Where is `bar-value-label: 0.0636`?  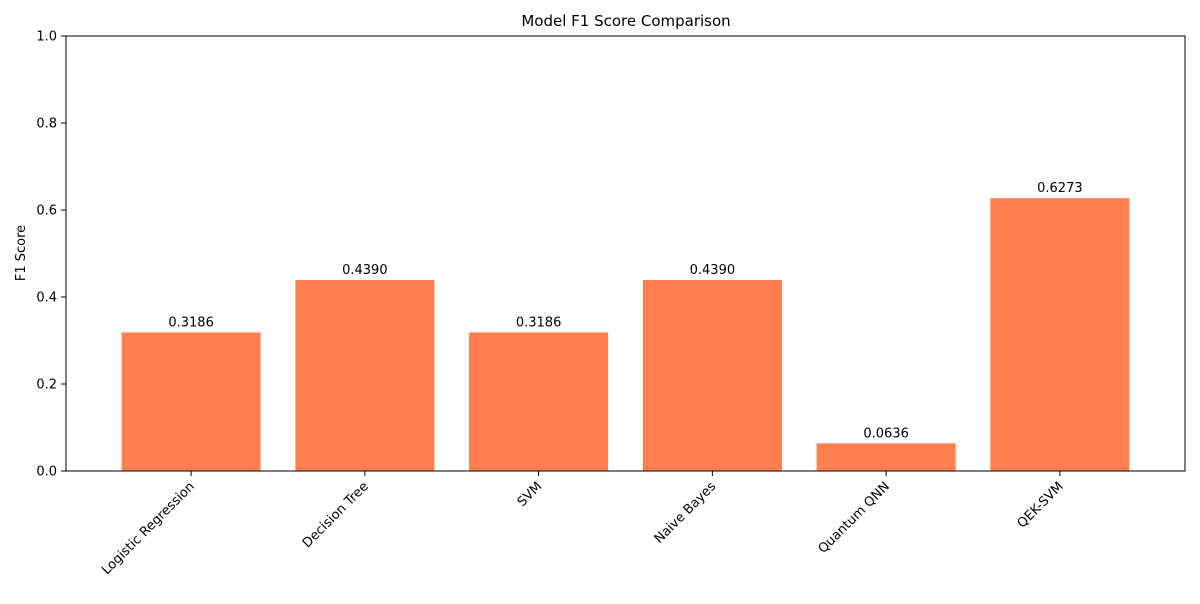 bar-value-label: 0.0636 is located at coordinates (886, 433).